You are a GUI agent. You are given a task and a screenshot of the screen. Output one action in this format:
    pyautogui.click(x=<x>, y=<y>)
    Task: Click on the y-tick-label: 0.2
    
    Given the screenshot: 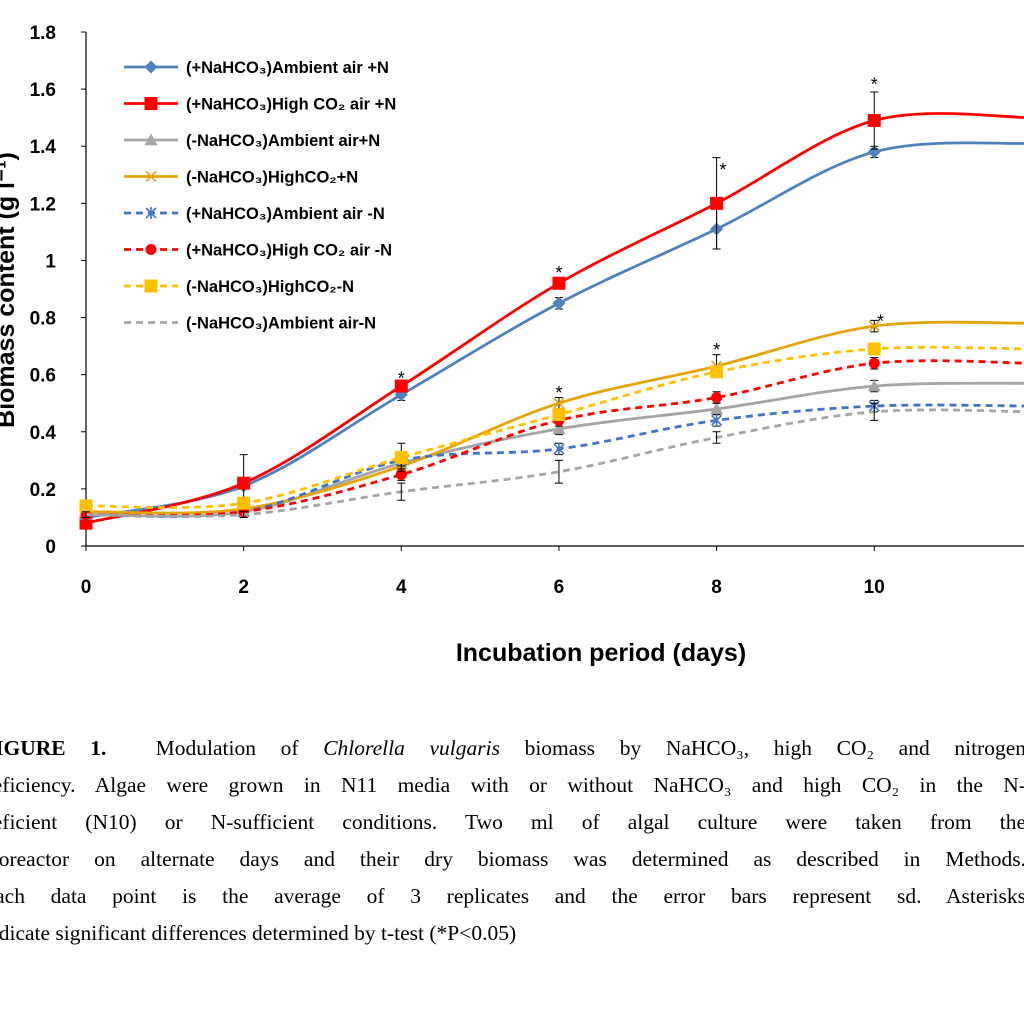 What is the action you would take?
    pyautogui.click(x=43, y=490)
    